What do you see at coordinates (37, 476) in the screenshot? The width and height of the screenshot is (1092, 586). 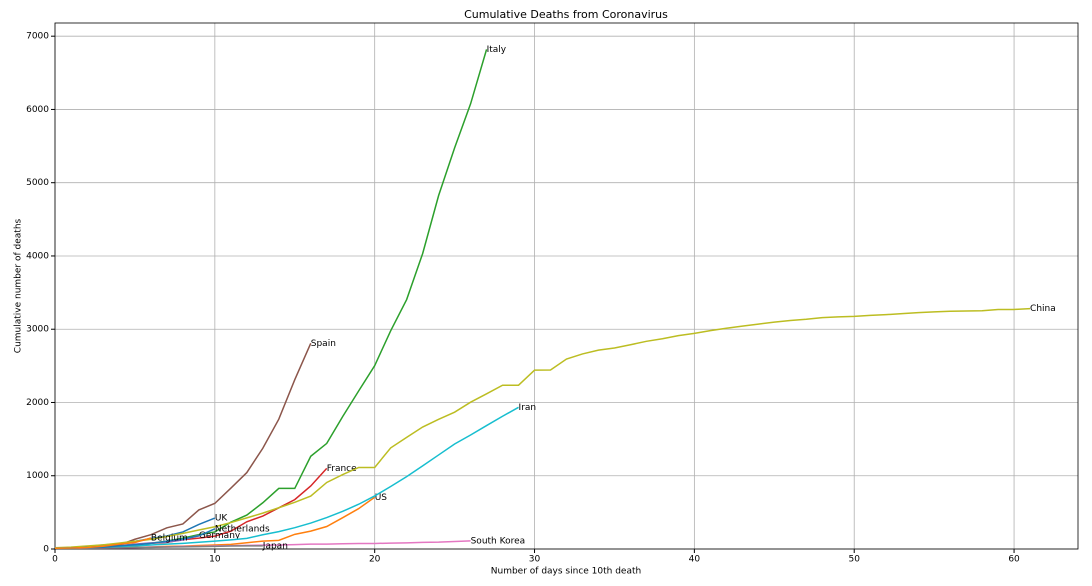 I see `y-tick-label: 1000` at bounding box center [37, 476].